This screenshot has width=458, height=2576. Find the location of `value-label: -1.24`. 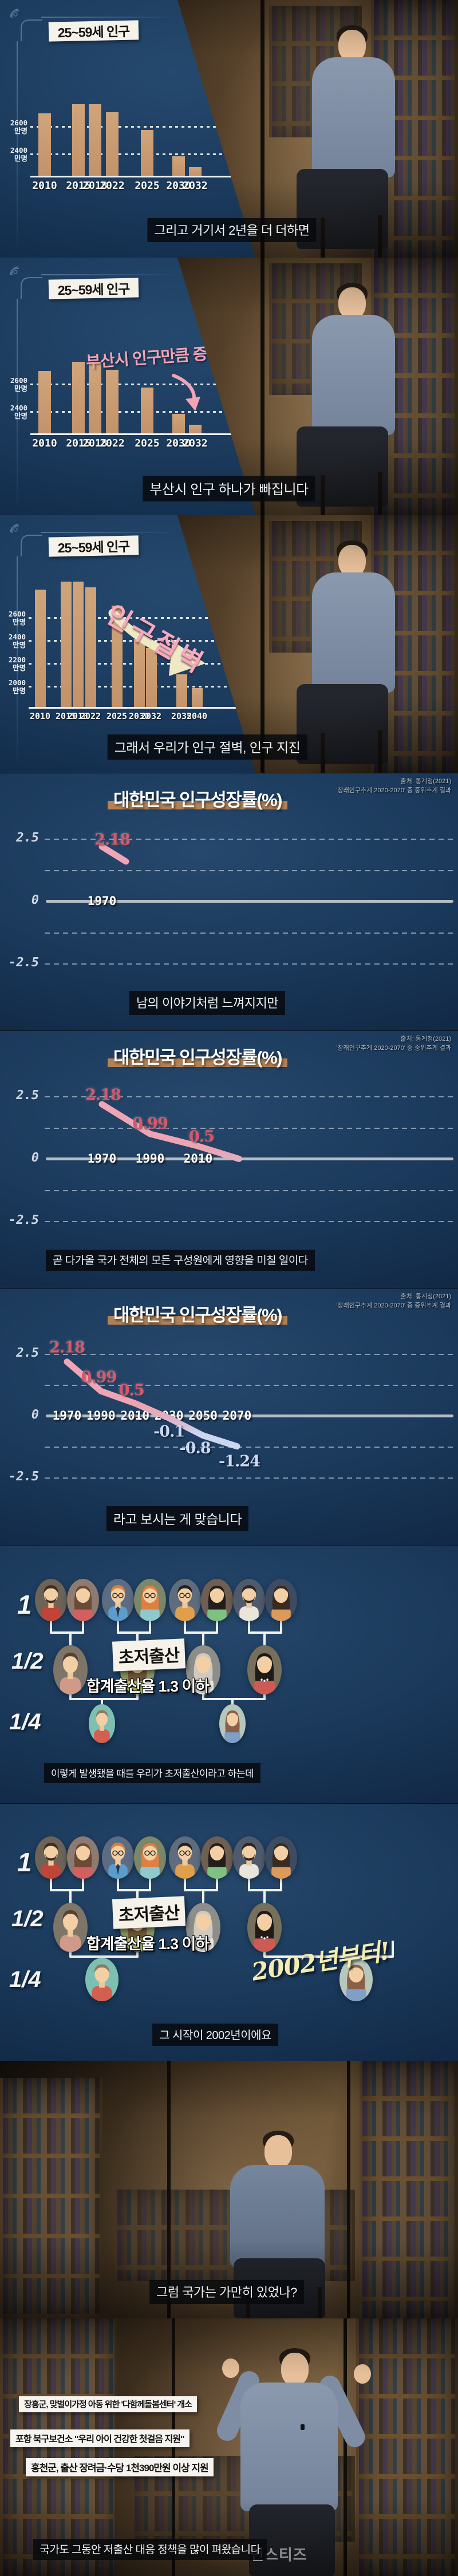

value-label: -1.24 is located at coordinates (240, 1461).